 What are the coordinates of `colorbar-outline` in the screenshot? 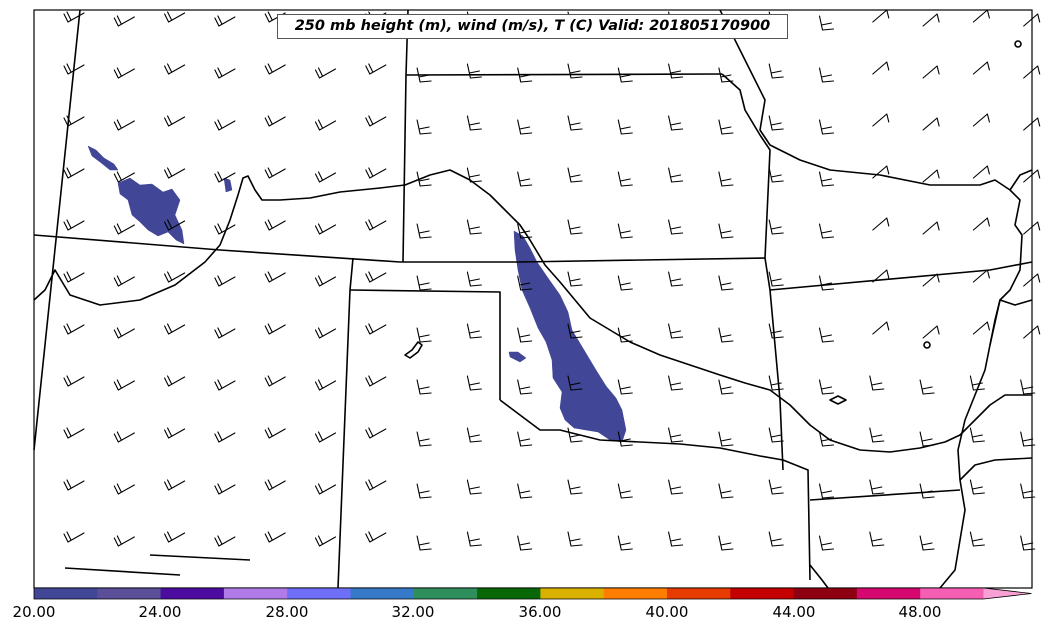 It's located at (532, 593).